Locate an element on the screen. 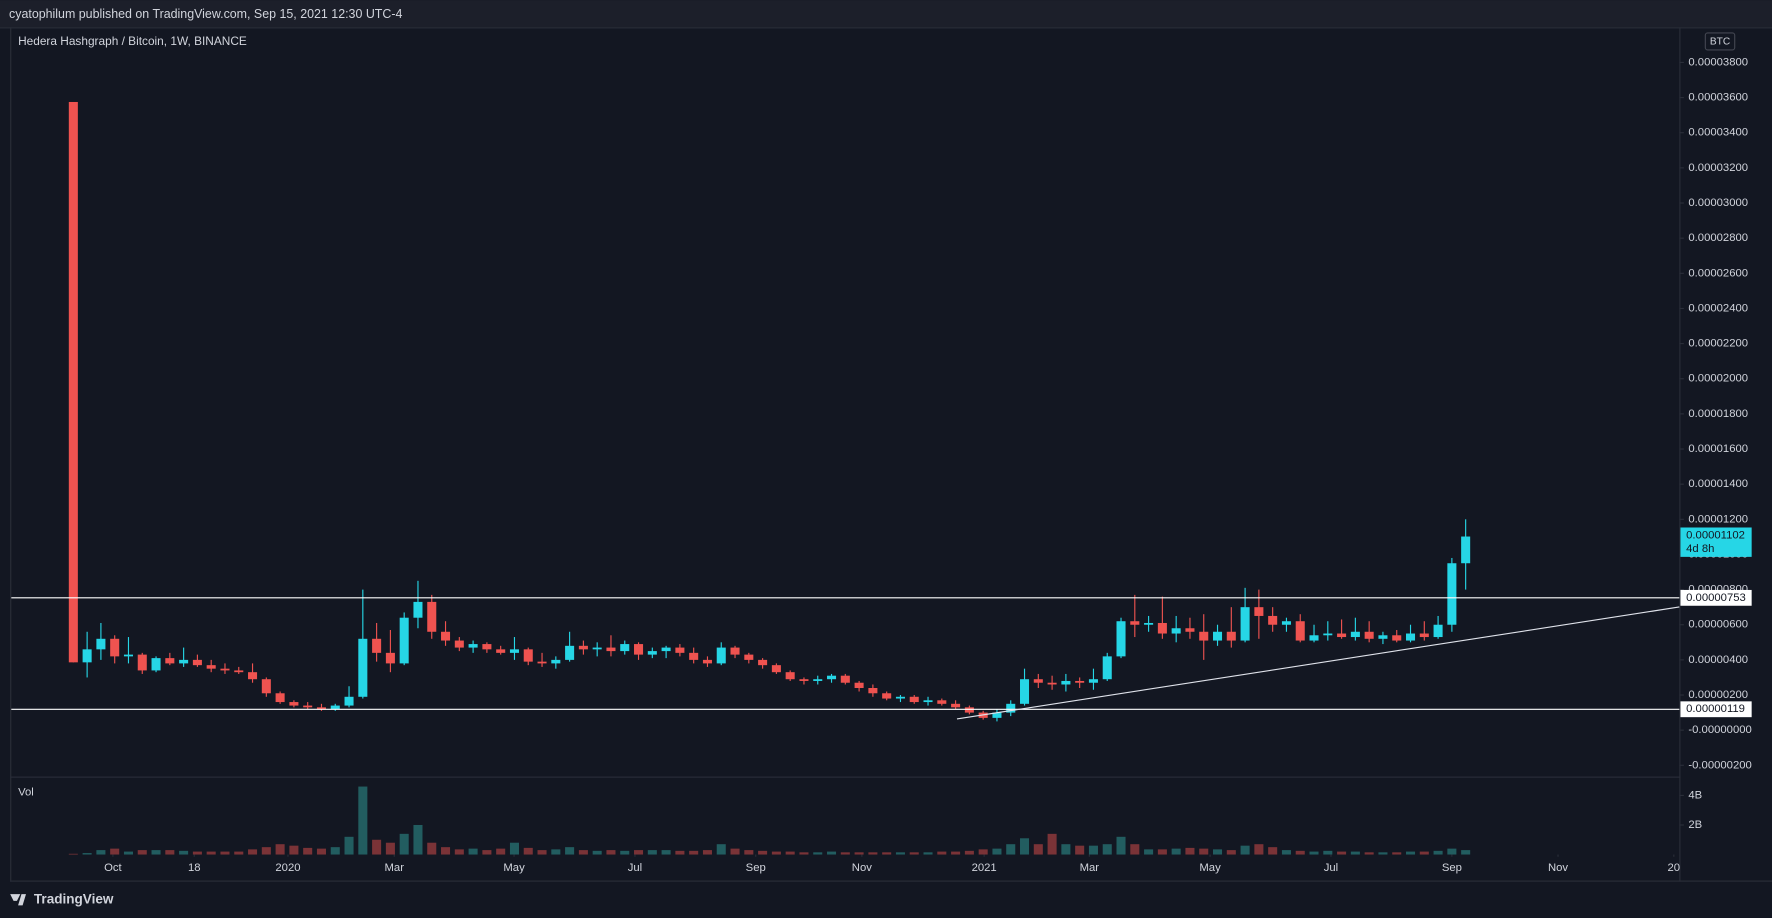 This screenshot has height=918, width=1772. currency: BTC is located at coordinates (1720, 42).